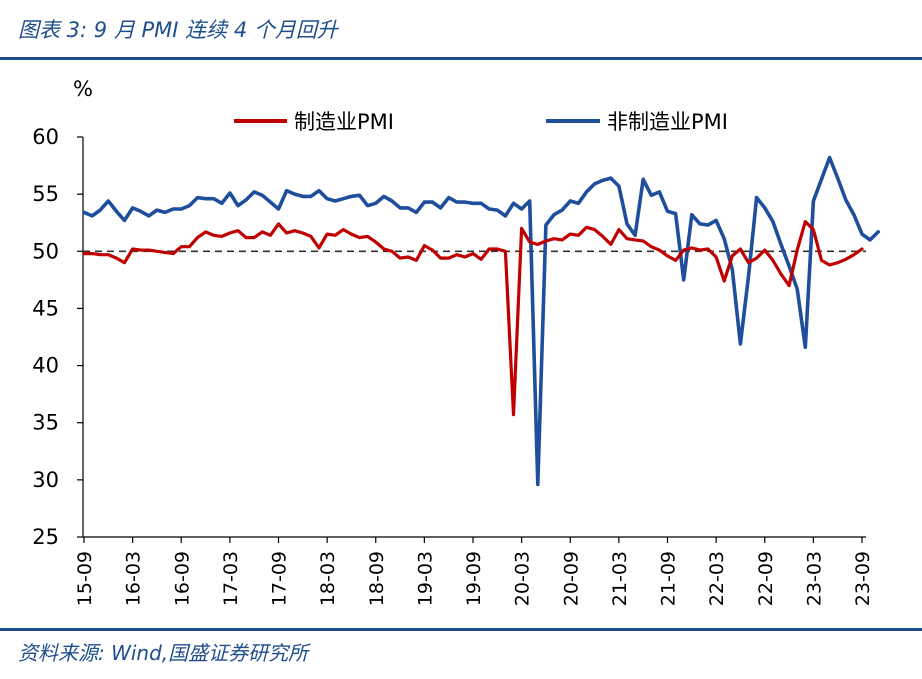 This screenshot has height=679, width=922. What do you see at coordinates (461, 629) in the screenshot?
I see `footer-divider` at bounding box center [461, 629].